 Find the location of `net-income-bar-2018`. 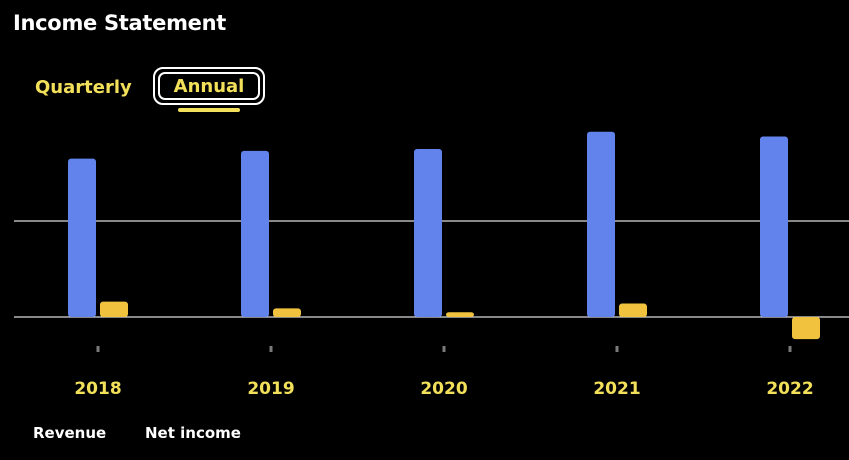

net-income-bar-2018 is located at coordinates (114, 309).